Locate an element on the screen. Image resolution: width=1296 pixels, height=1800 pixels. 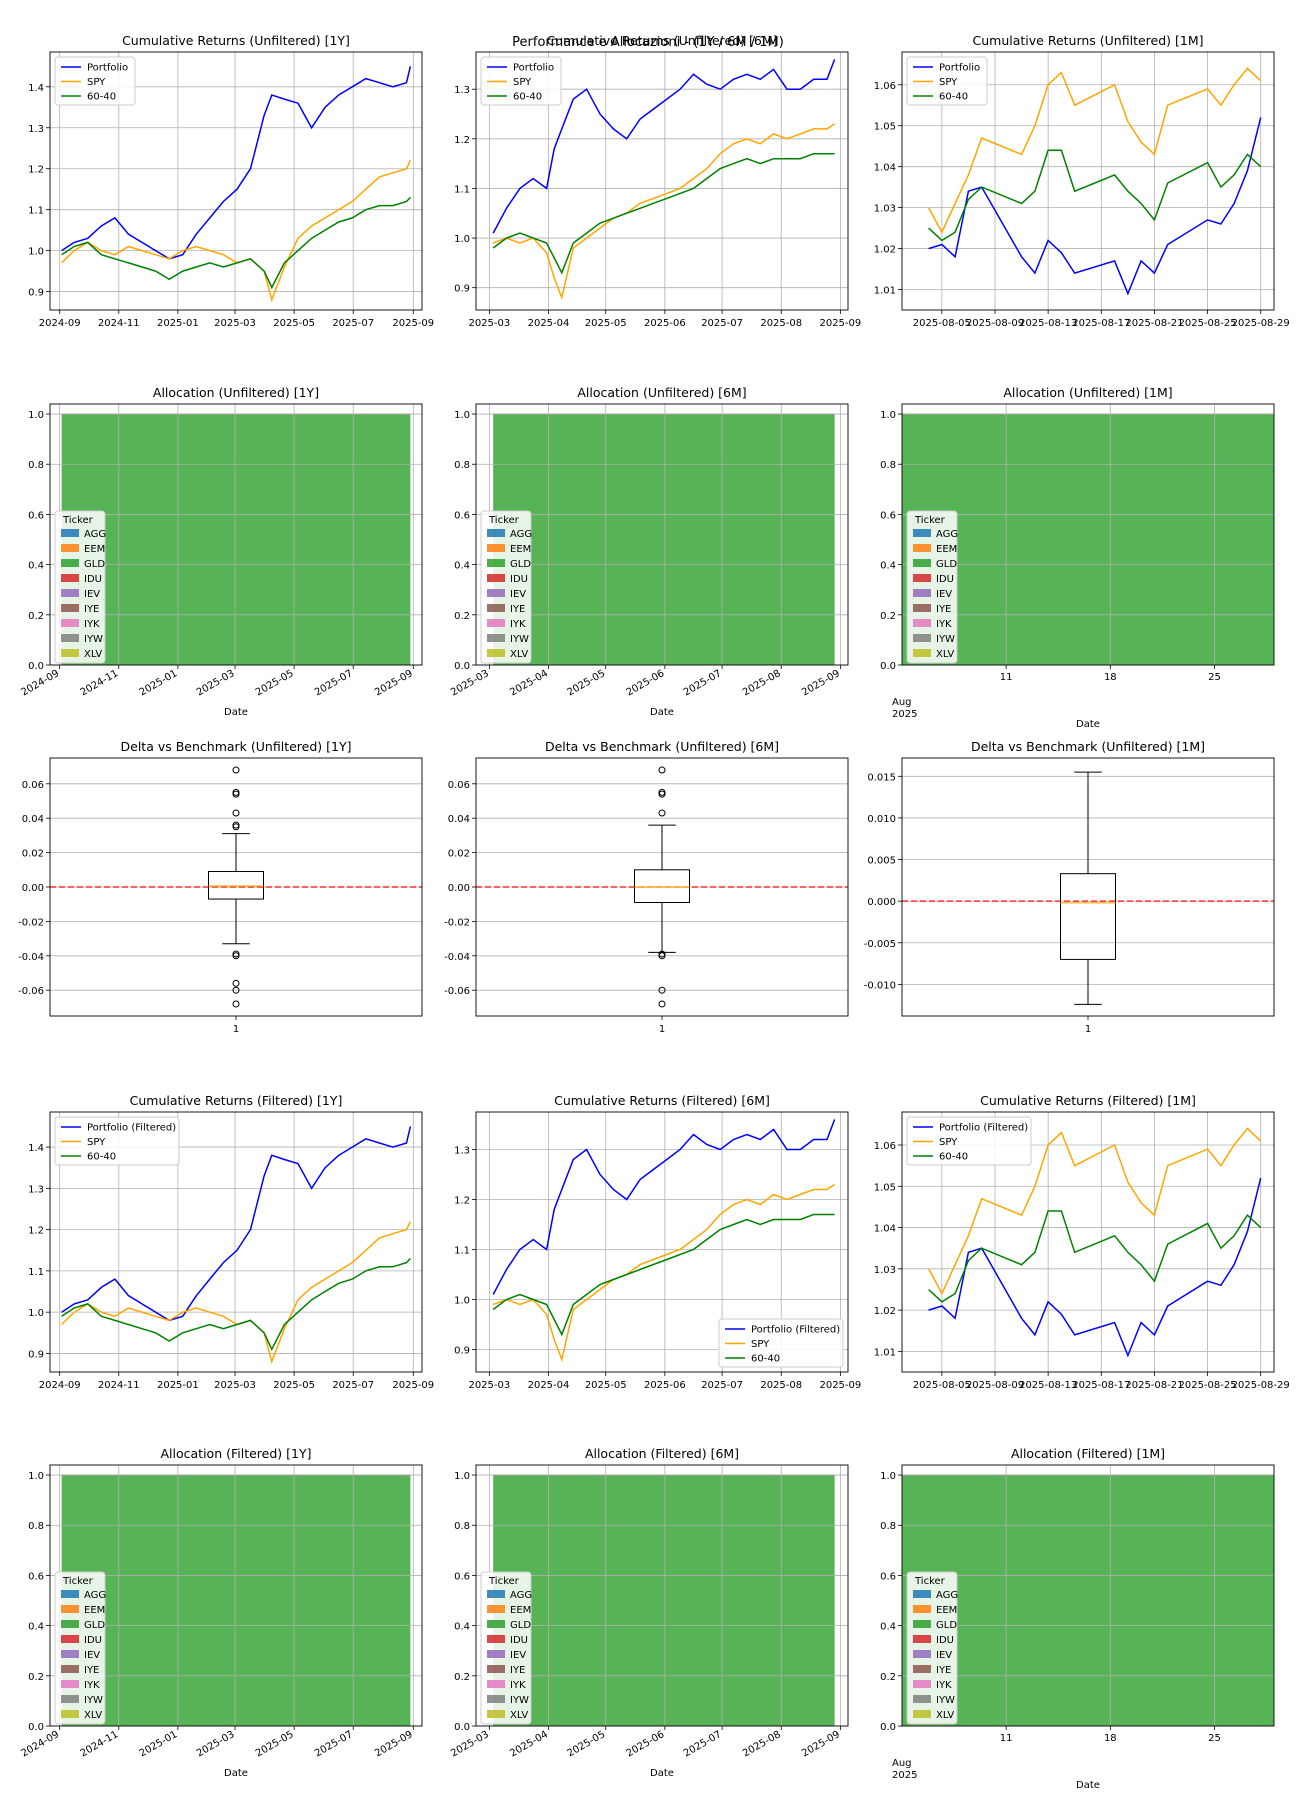
y-tick-label: 1.05 is located at coordinates (885, 1187).